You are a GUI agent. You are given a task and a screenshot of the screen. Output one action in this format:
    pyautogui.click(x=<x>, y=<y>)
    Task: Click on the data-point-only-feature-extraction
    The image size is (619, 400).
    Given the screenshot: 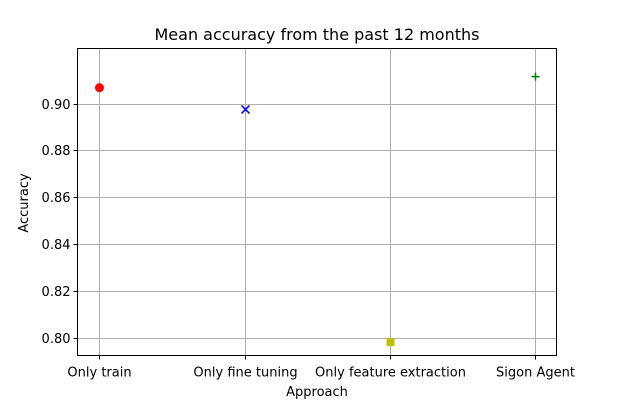 What is the action you would take?
    pyautogui.click(x=390, y=342)
    